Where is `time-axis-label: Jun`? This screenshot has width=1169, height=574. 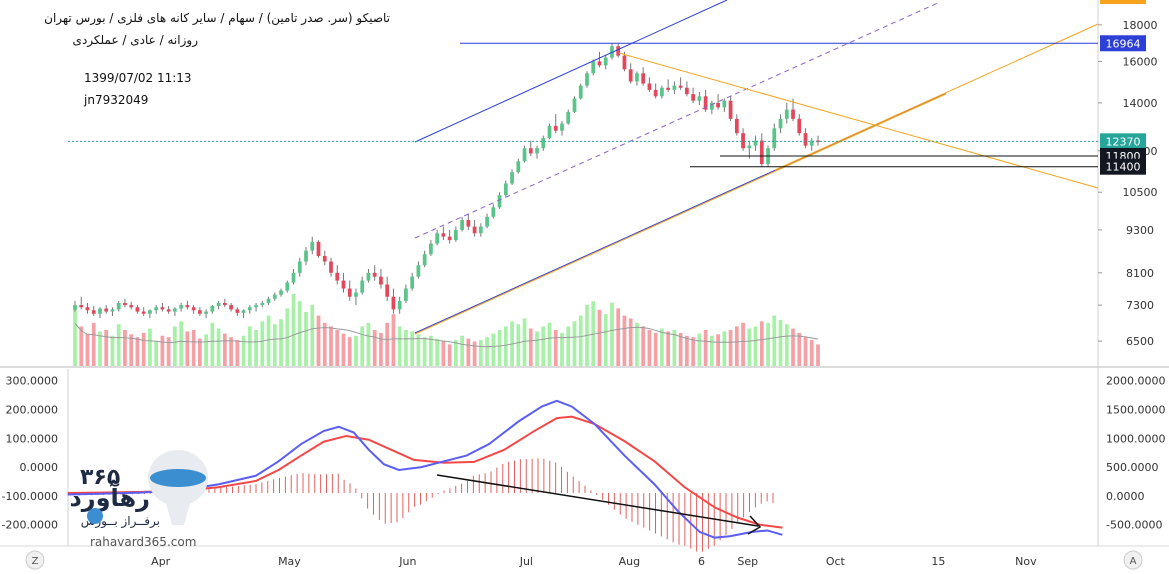
time-axis-label: Jun is located at coordinates (407, 561).